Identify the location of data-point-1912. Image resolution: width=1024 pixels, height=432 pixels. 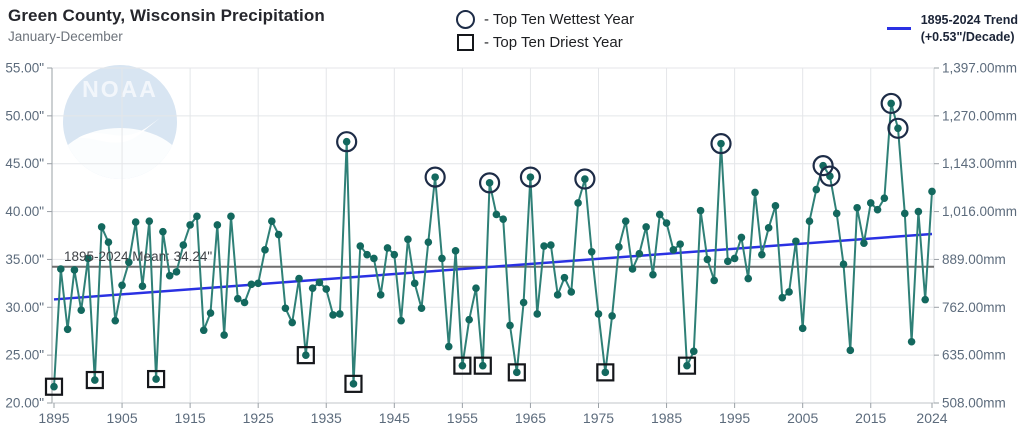
(169, 275).